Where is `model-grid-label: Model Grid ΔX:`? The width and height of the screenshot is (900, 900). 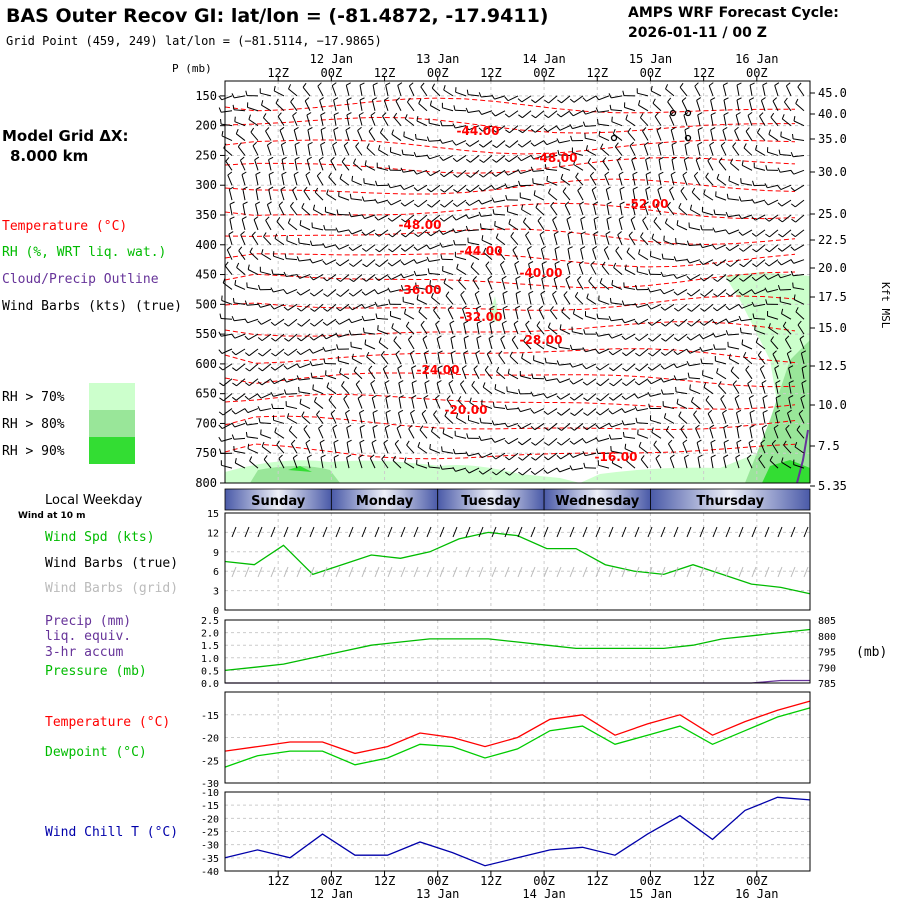 model-grid-label: Model Grid ΔX: is located at coordinates (65, 136).